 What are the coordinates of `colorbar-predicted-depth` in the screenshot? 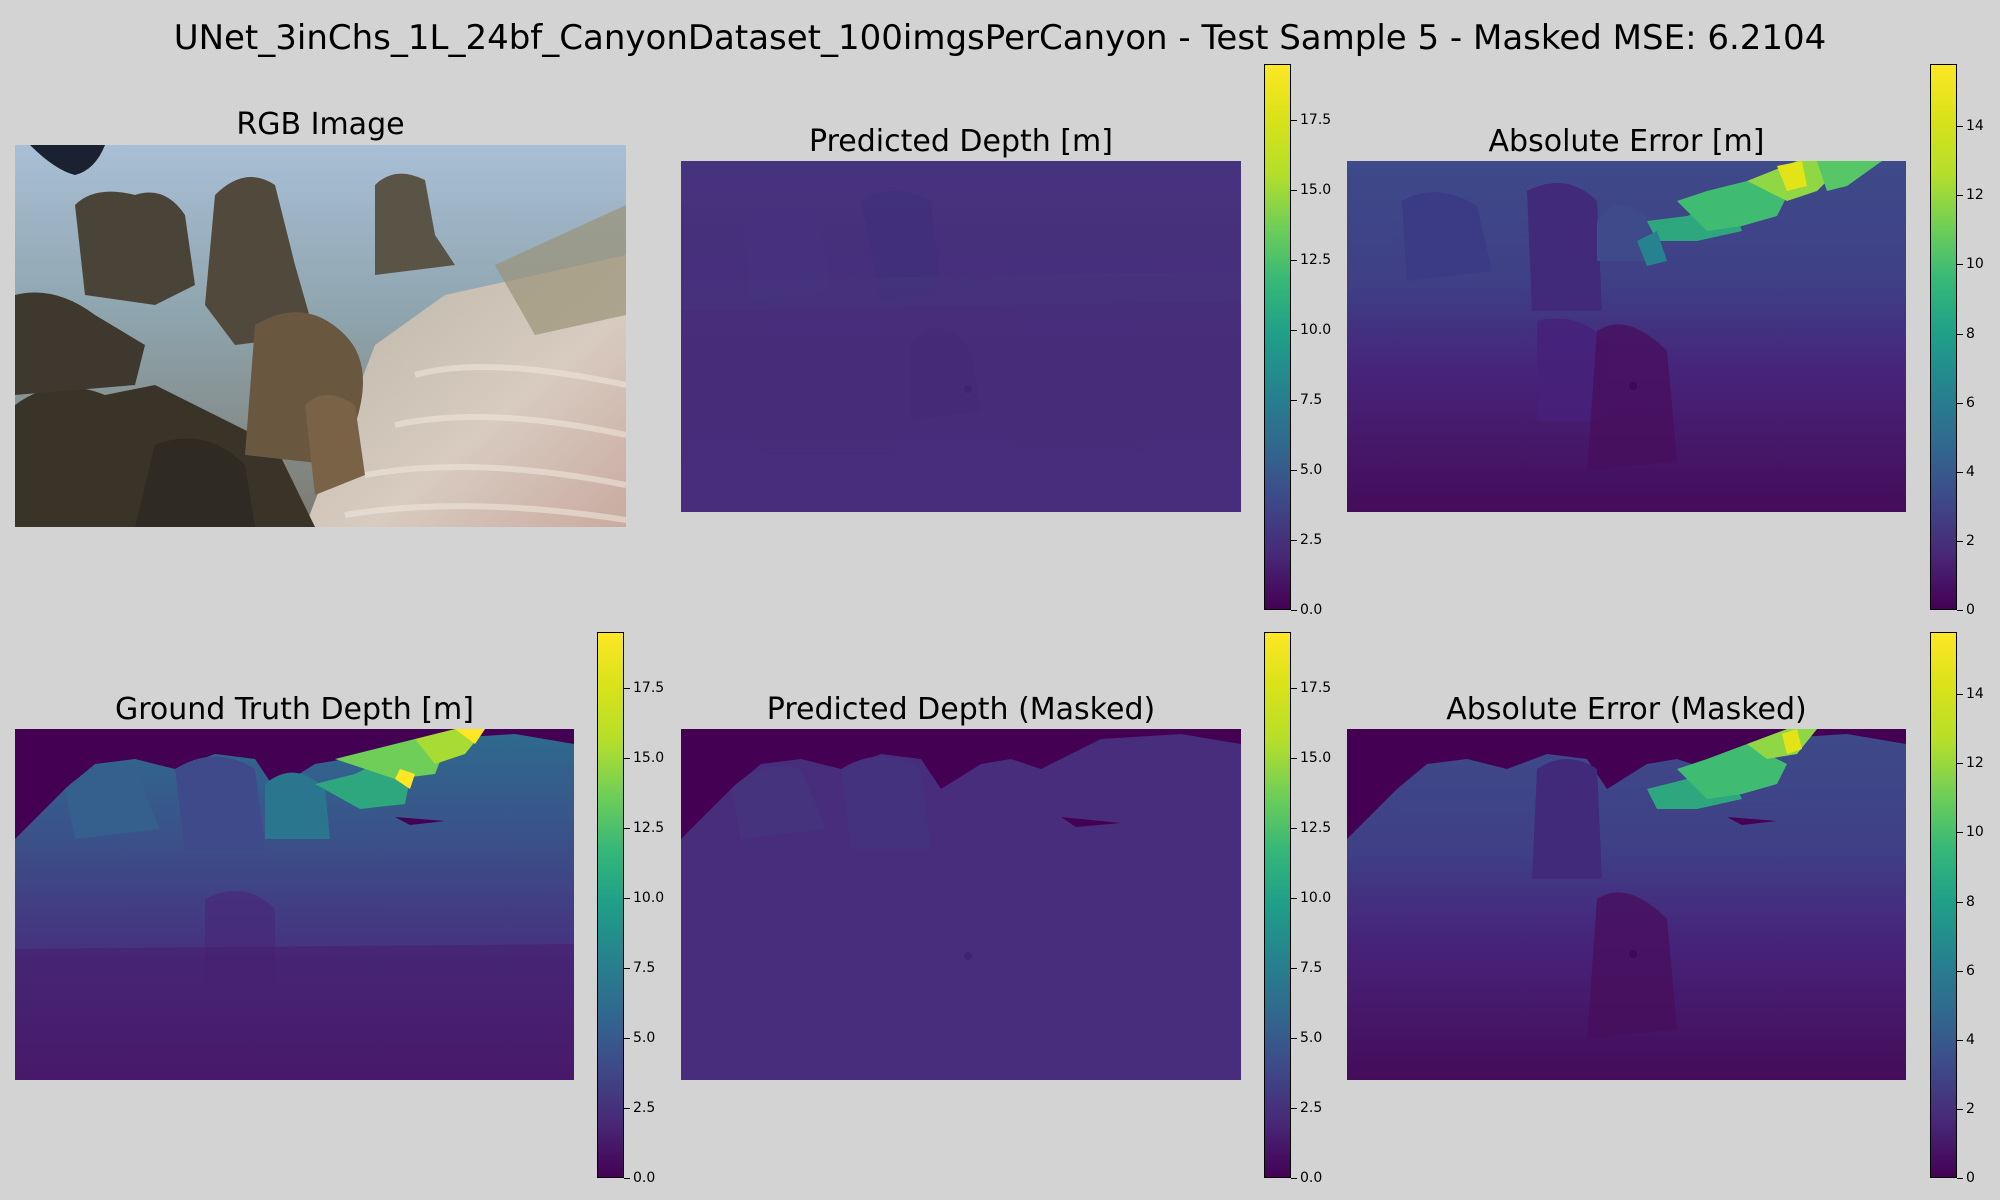 It's located at (1277, 337).